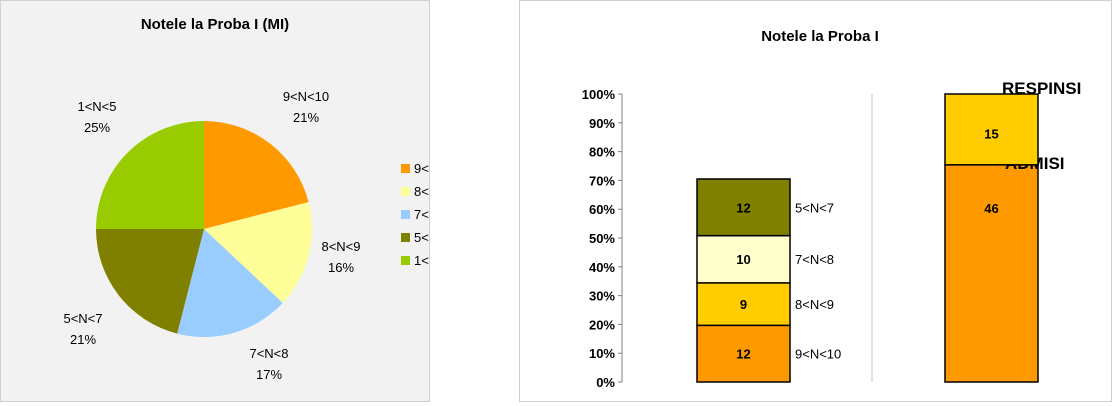 This screenshot has height=406, width=1112. I want to click on y-tick-label: 50%, so click(602, 238).